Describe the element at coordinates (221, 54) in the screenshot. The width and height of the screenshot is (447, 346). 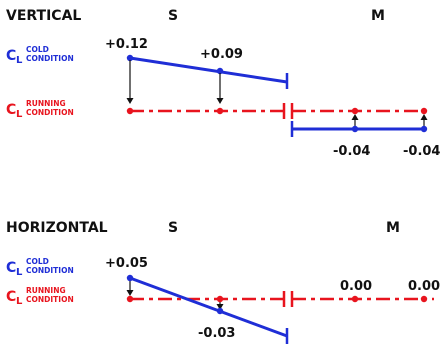
I see `vertical-value-cold-2: +0.09` at that location.